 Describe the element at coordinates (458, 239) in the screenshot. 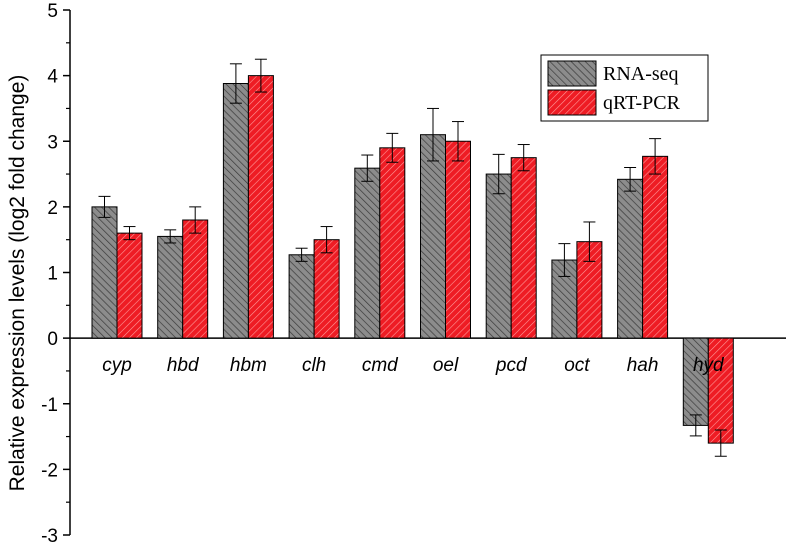

I see `bar-qrt-pcr-oel` at that location.